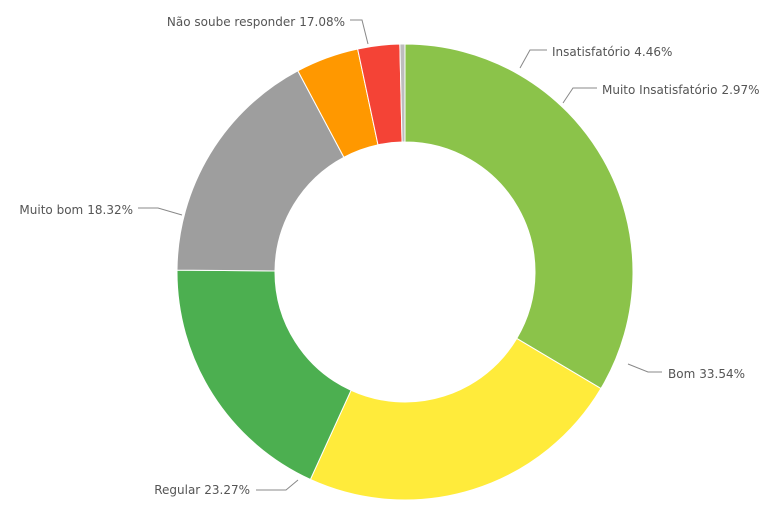 The image size is (779, 520). Describe the element at coordinates (659, 90) in the screenshot. I see `label-name: Muito Insatisfatório` at that location.